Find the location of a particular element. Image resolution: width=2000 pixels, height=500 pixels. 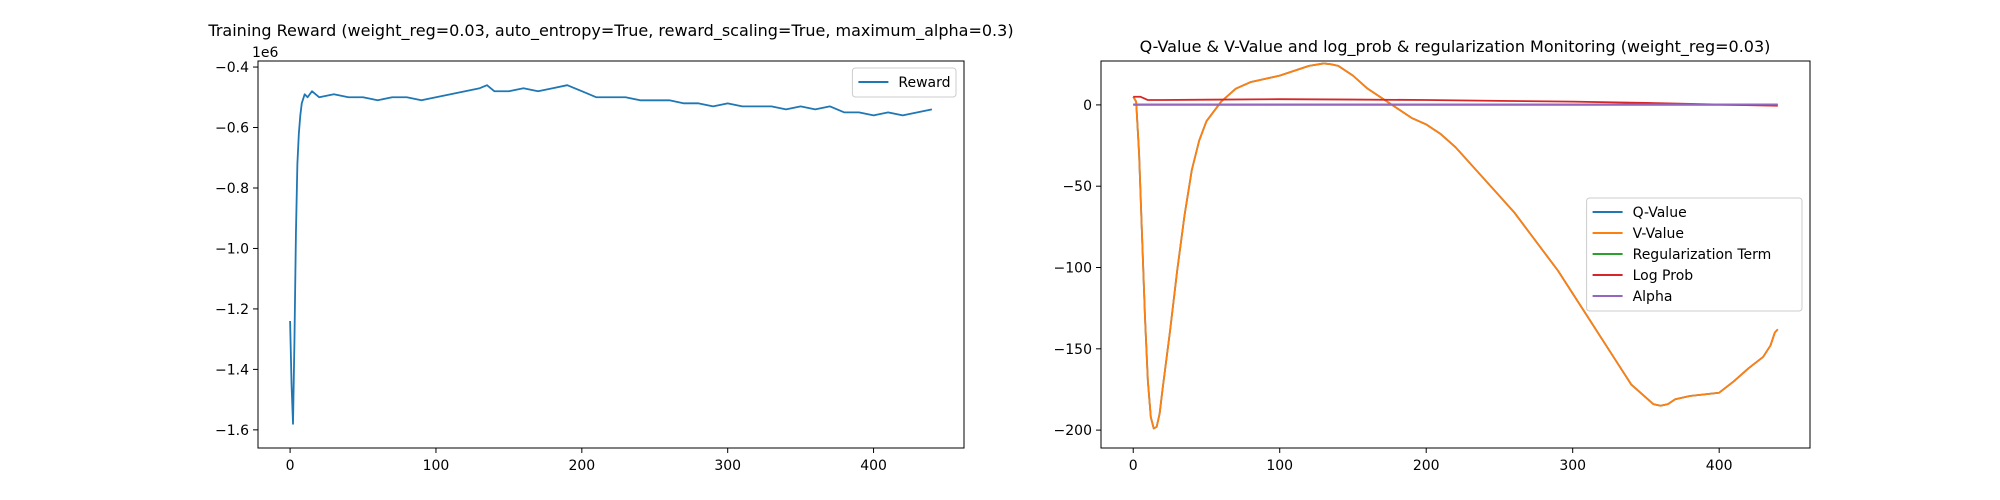

y-tick-label: −1.4 is located at coordinates (232, 370).